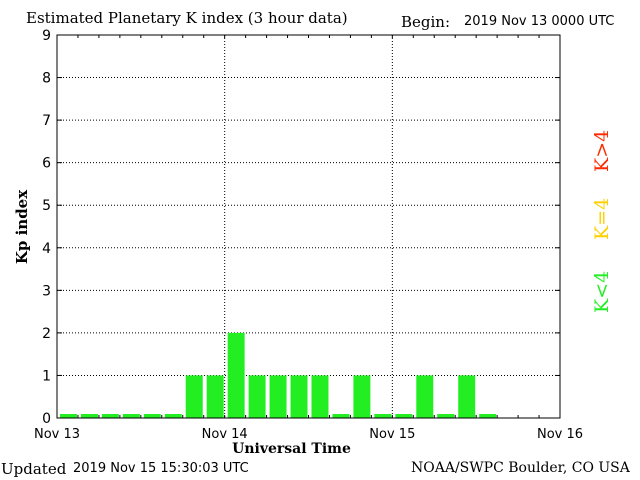 The image size is (640, 480). Describe the element at coordinates (46, 206) in the screenshot. I see `y-tick-label: 5` at that location.